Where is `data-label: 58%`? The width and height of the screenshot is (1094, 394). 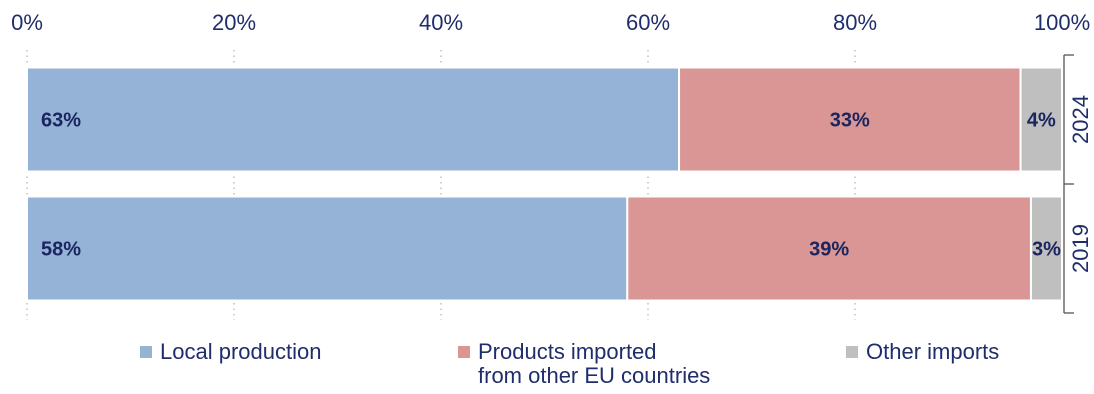 data-label: 58% is located at coordinates (61, 250).